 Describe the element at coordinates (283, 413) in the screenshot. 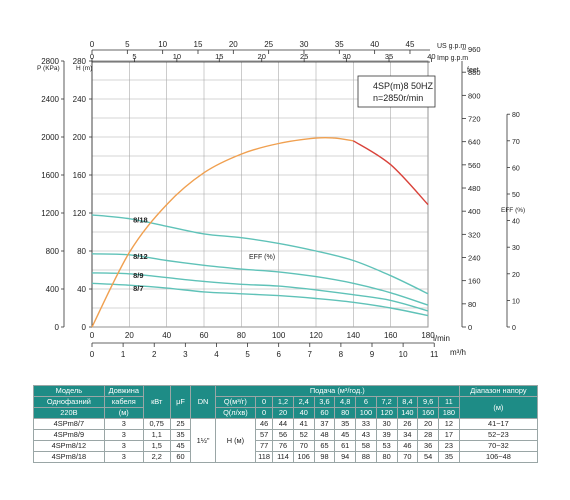

I see `flow-lmin-cell: 20` at that location.